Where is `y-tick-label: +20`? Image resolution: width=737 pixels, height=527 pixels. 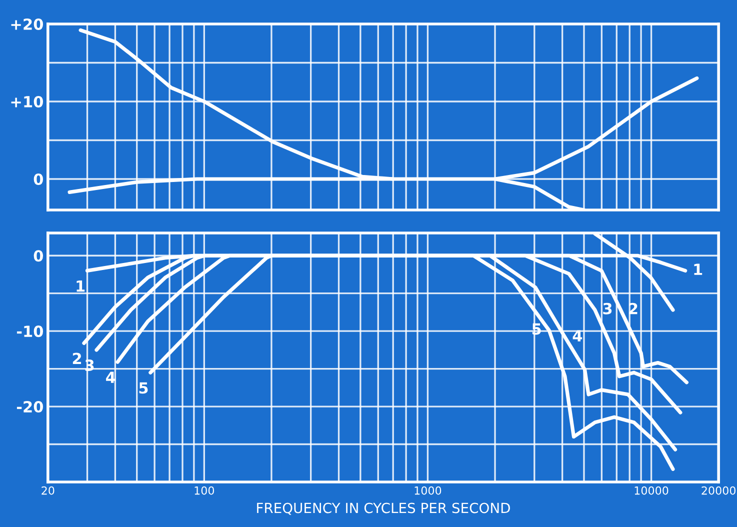
y-tick-label: +20 is located at coordinates (27, 24).